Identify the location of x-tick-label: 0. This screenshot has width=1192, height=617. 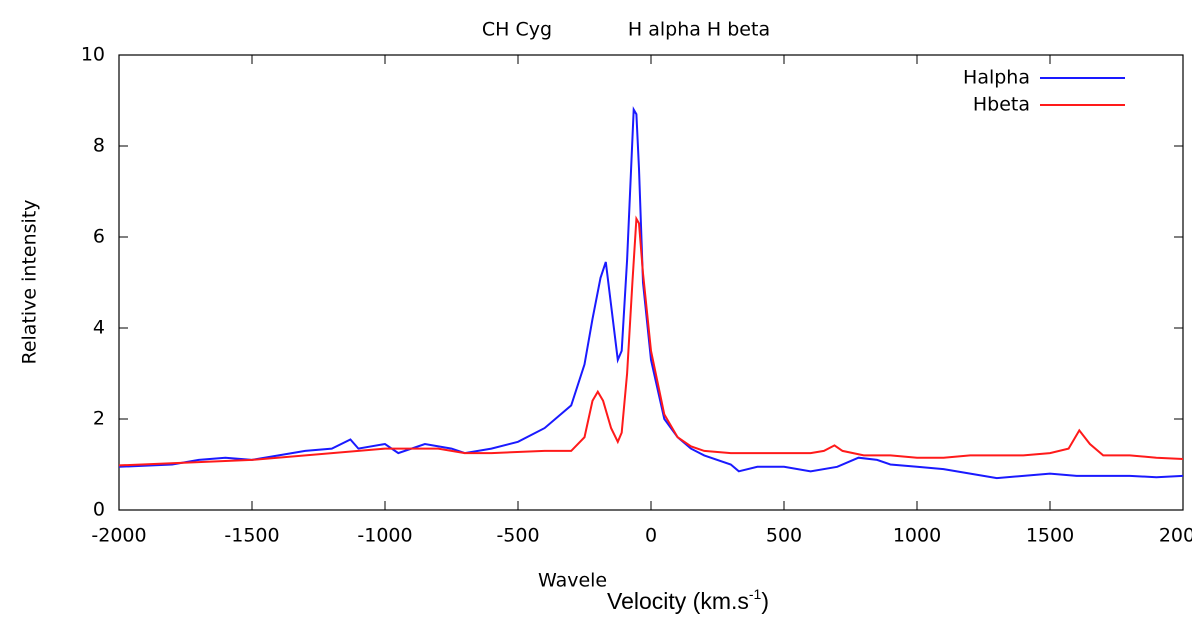
(651, 536).